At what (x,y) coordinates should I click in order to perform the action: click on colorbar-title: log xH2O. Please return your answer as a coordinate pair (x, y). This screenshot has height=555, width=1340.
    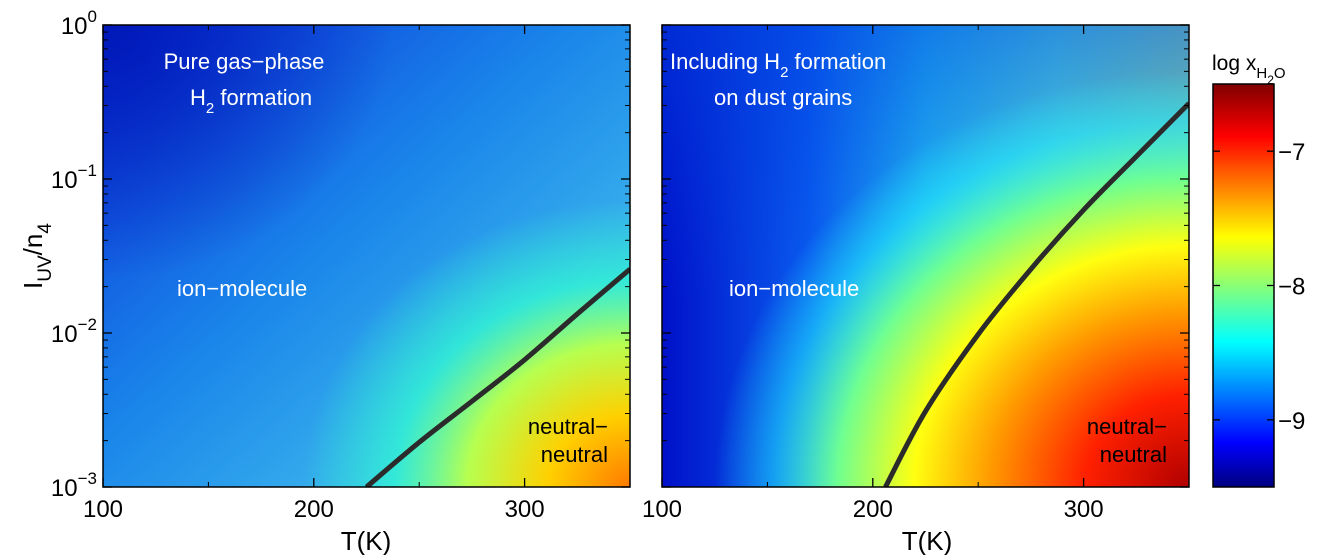
    Looking at the image, I should click on (1249, 69).